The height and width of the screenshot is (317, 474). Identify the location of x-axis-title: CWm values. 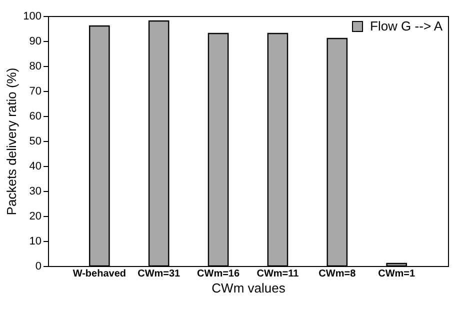
(249, 288).